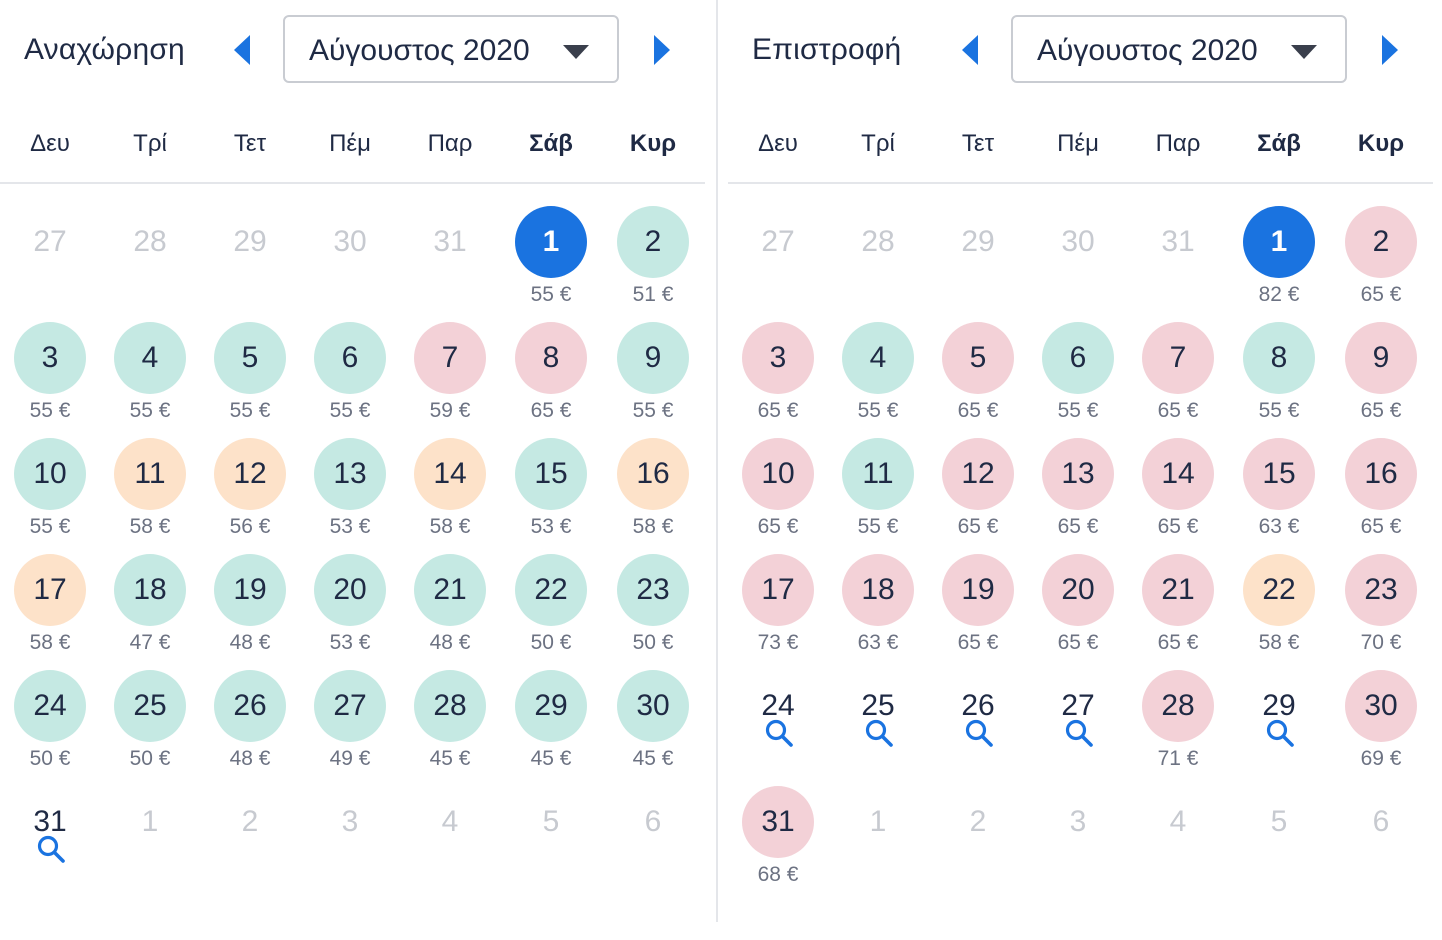 The height and width of the screenshot is (940, 1442). Describe the element at coordinates (653, 725) in the screenshot. I see `day-cell: 30 45 €` at that location.